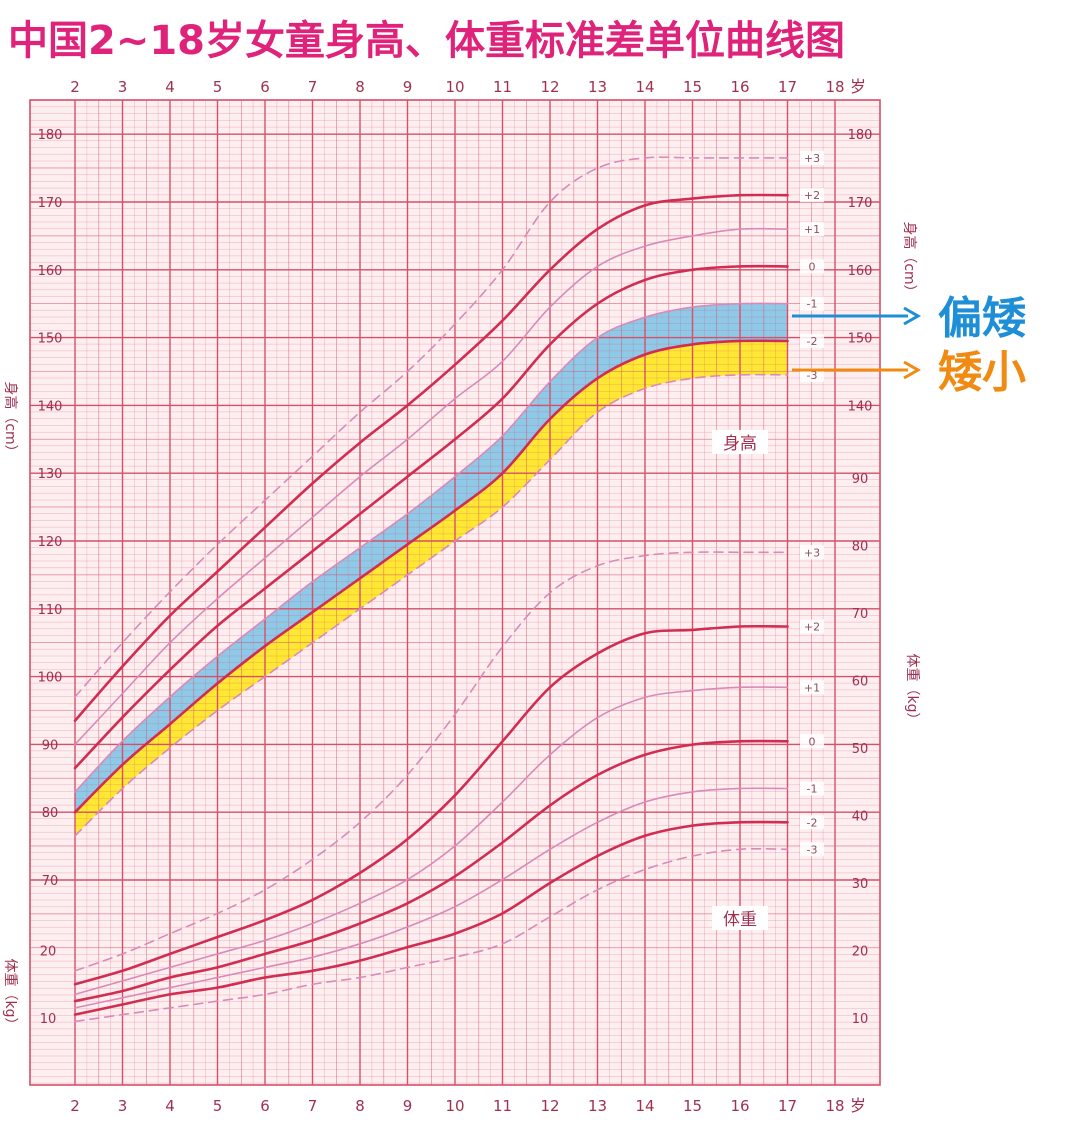 The width and height of the screenshot is (1080, 1134). I want to click on weight-sd-label: -1, so click(812, 789).